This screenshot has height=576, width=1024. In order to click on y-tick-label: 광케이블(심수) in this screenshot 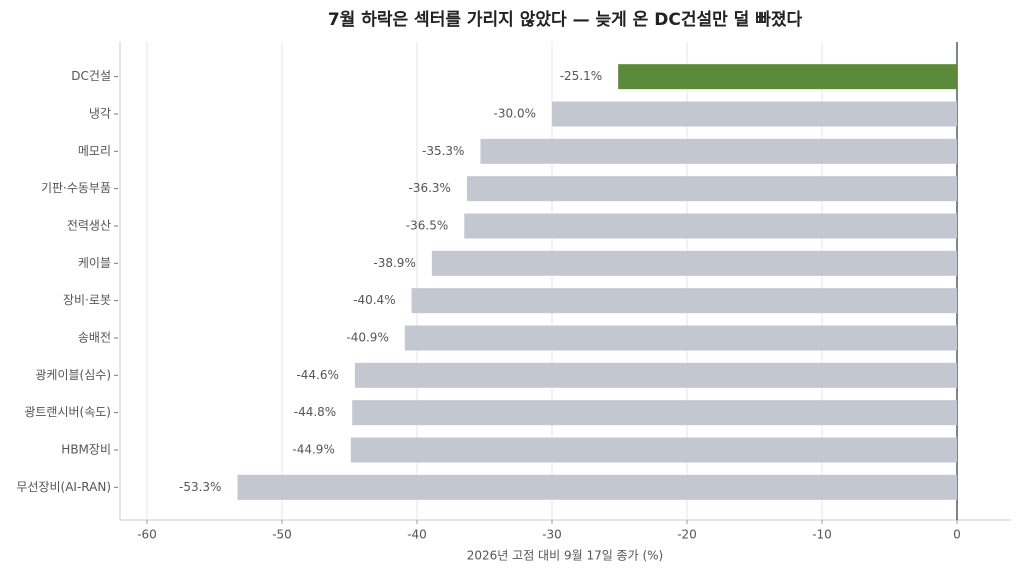, I will do `click(73, 375)`.